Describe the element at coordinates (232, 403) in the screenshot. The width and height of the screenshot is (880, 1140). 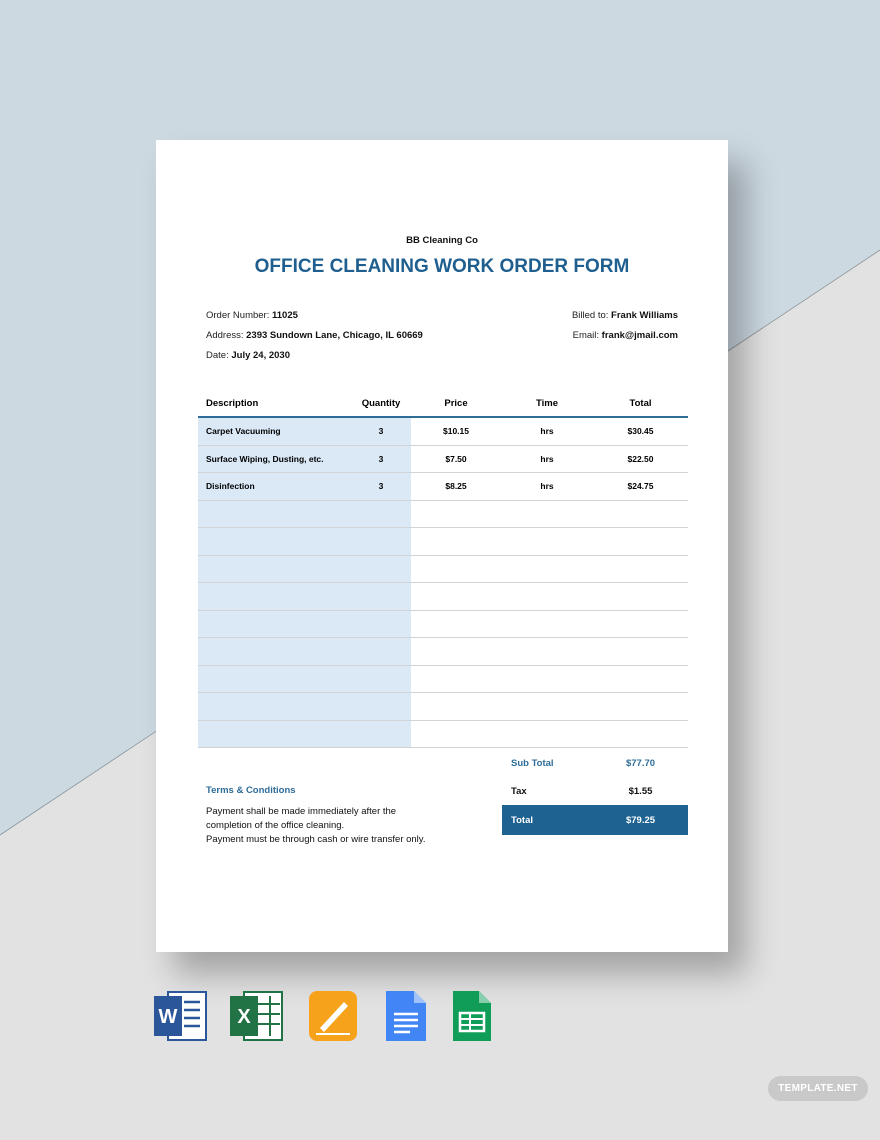
I see `header-description: Description` at that location.